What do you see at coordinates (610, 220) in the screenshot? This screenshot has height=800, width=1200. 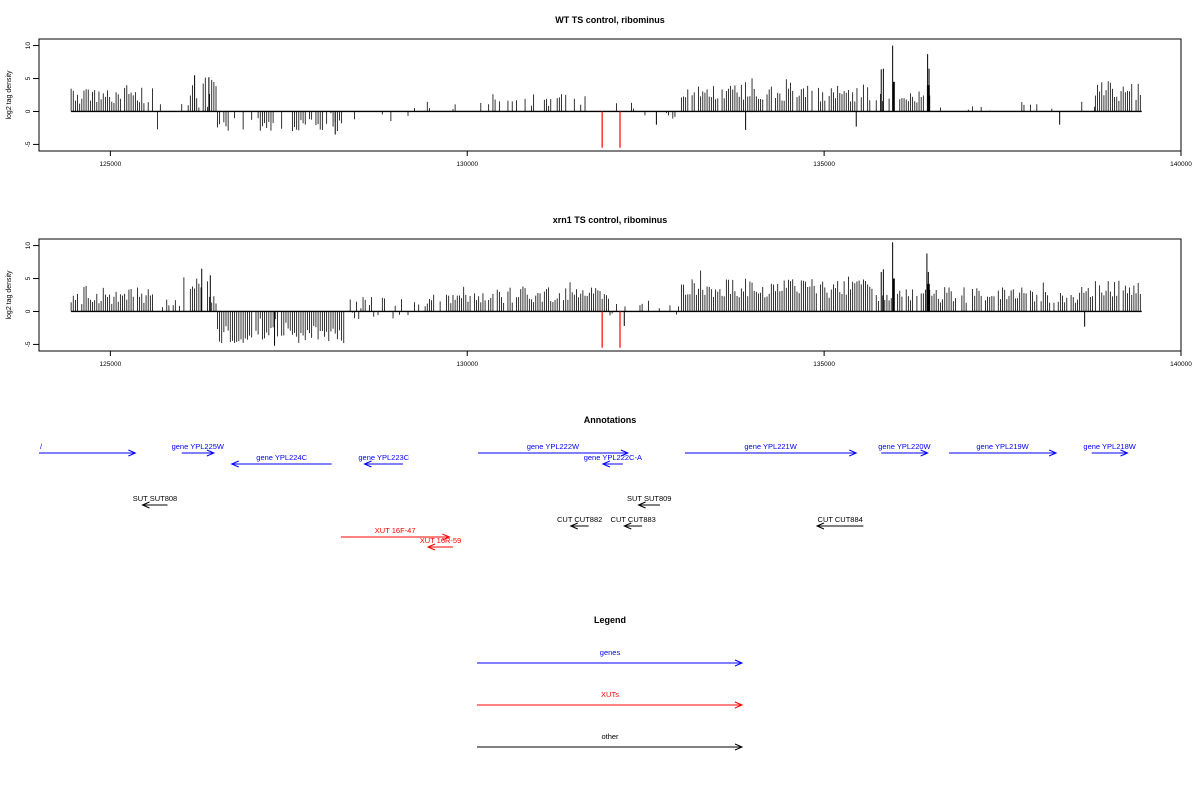 I see `xrn1-track-title: xrn1 TS control, ribominus` at bounding box center [610, 220].